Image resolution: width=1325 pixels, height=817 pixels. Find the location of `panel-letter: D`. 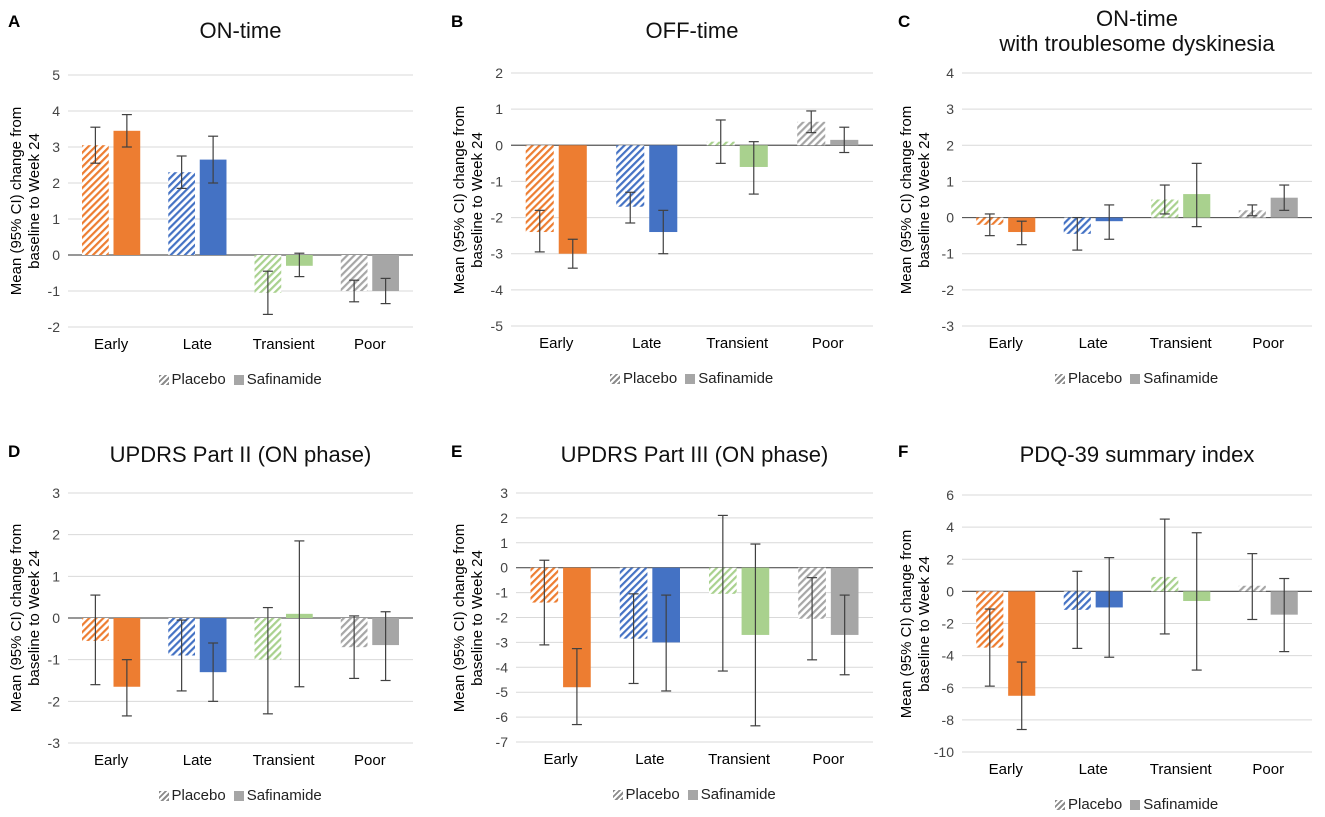

panel-letter: D is located at coordinates (14, 451).